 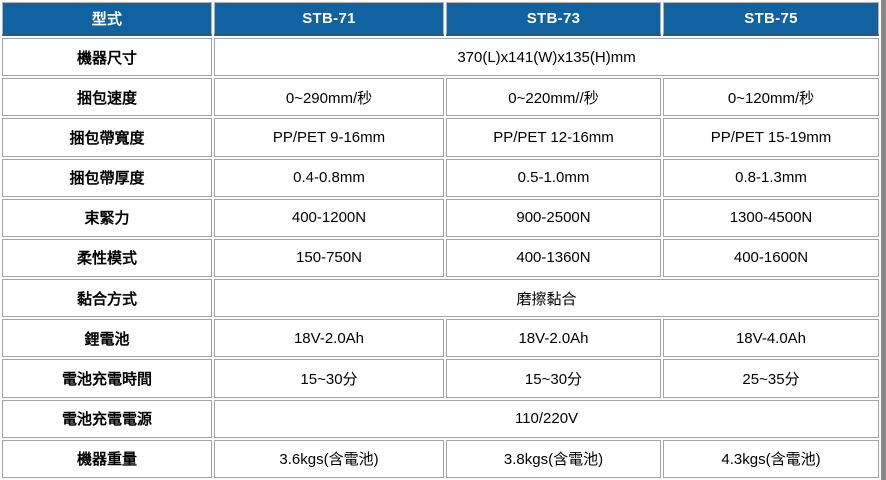 What do you see at coordinates (771, 19) in the screenshot?
I see `header-cell-model-stb75: STB-75` at bounding box center [771, 19].